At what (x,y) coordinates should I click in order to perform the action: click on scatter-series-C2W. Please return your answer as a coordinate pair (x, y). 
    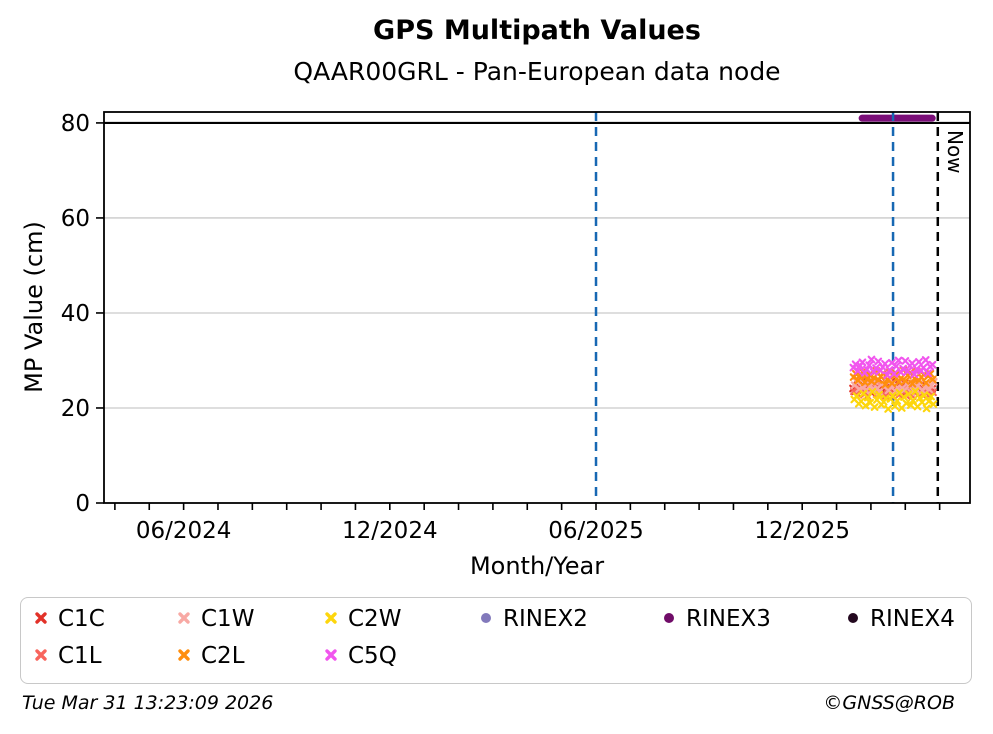
    Looking at the image, I should click on (894, 400).